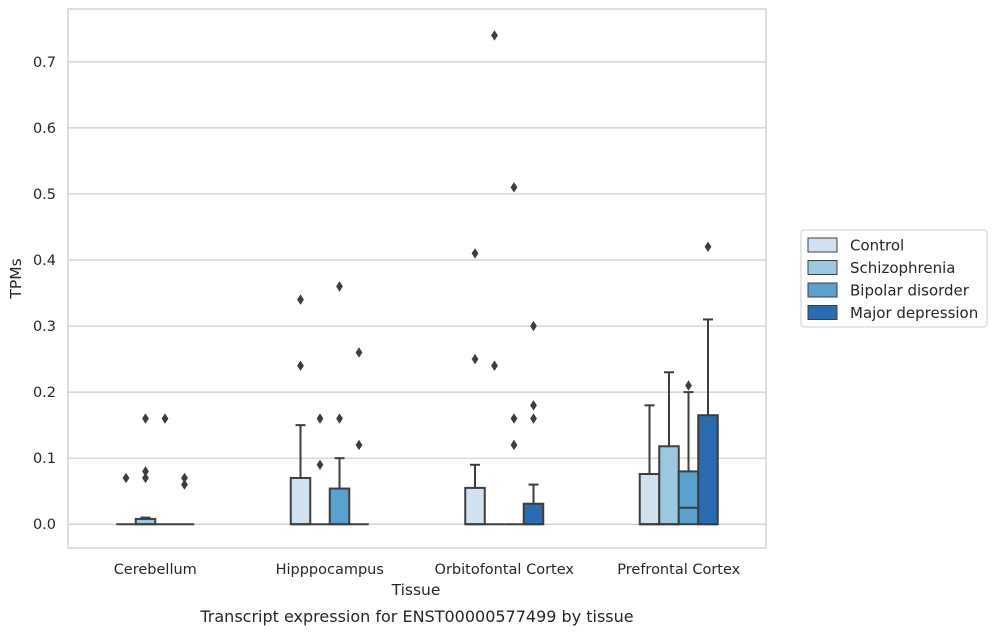 Image resolution: width=997 pixels, height=634 pixels. Describe the element at coordinates (914, 313) in the screenshot. I see `legend-label: Major depression` at that location.